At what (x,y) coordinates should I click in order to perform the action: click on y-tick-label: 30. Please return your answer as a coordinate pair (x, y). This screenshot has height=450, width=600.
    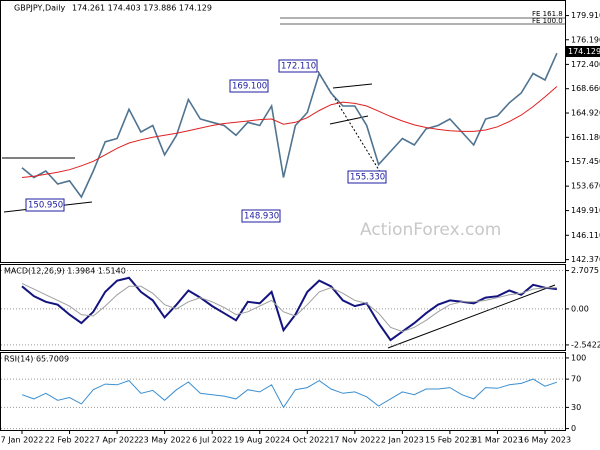
    Looking at the image, I should click on (576, 407).